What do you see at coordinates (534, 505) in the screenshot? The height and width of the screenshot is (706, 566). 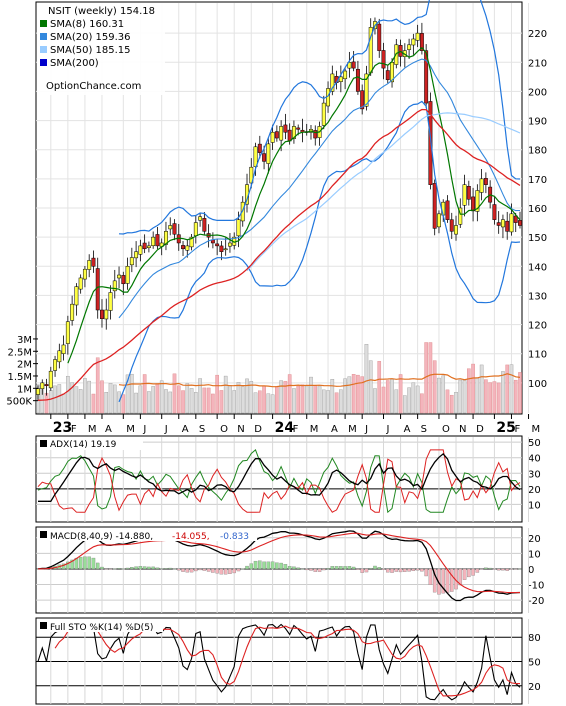 I see `indicator-tick-label: 10` at bounding box center [534, 505].